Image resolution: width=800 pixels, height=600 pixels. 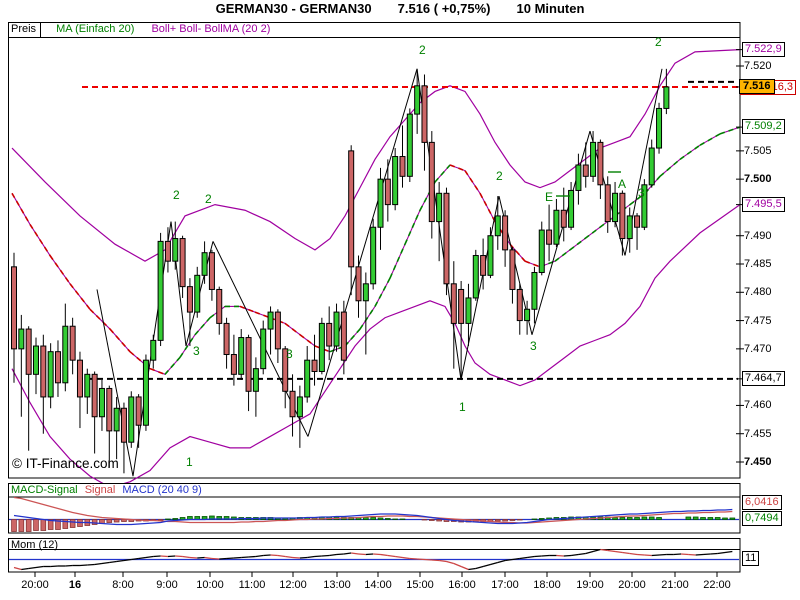 I want to click on elliott-wave-label: A, so click(x=622, y=184).